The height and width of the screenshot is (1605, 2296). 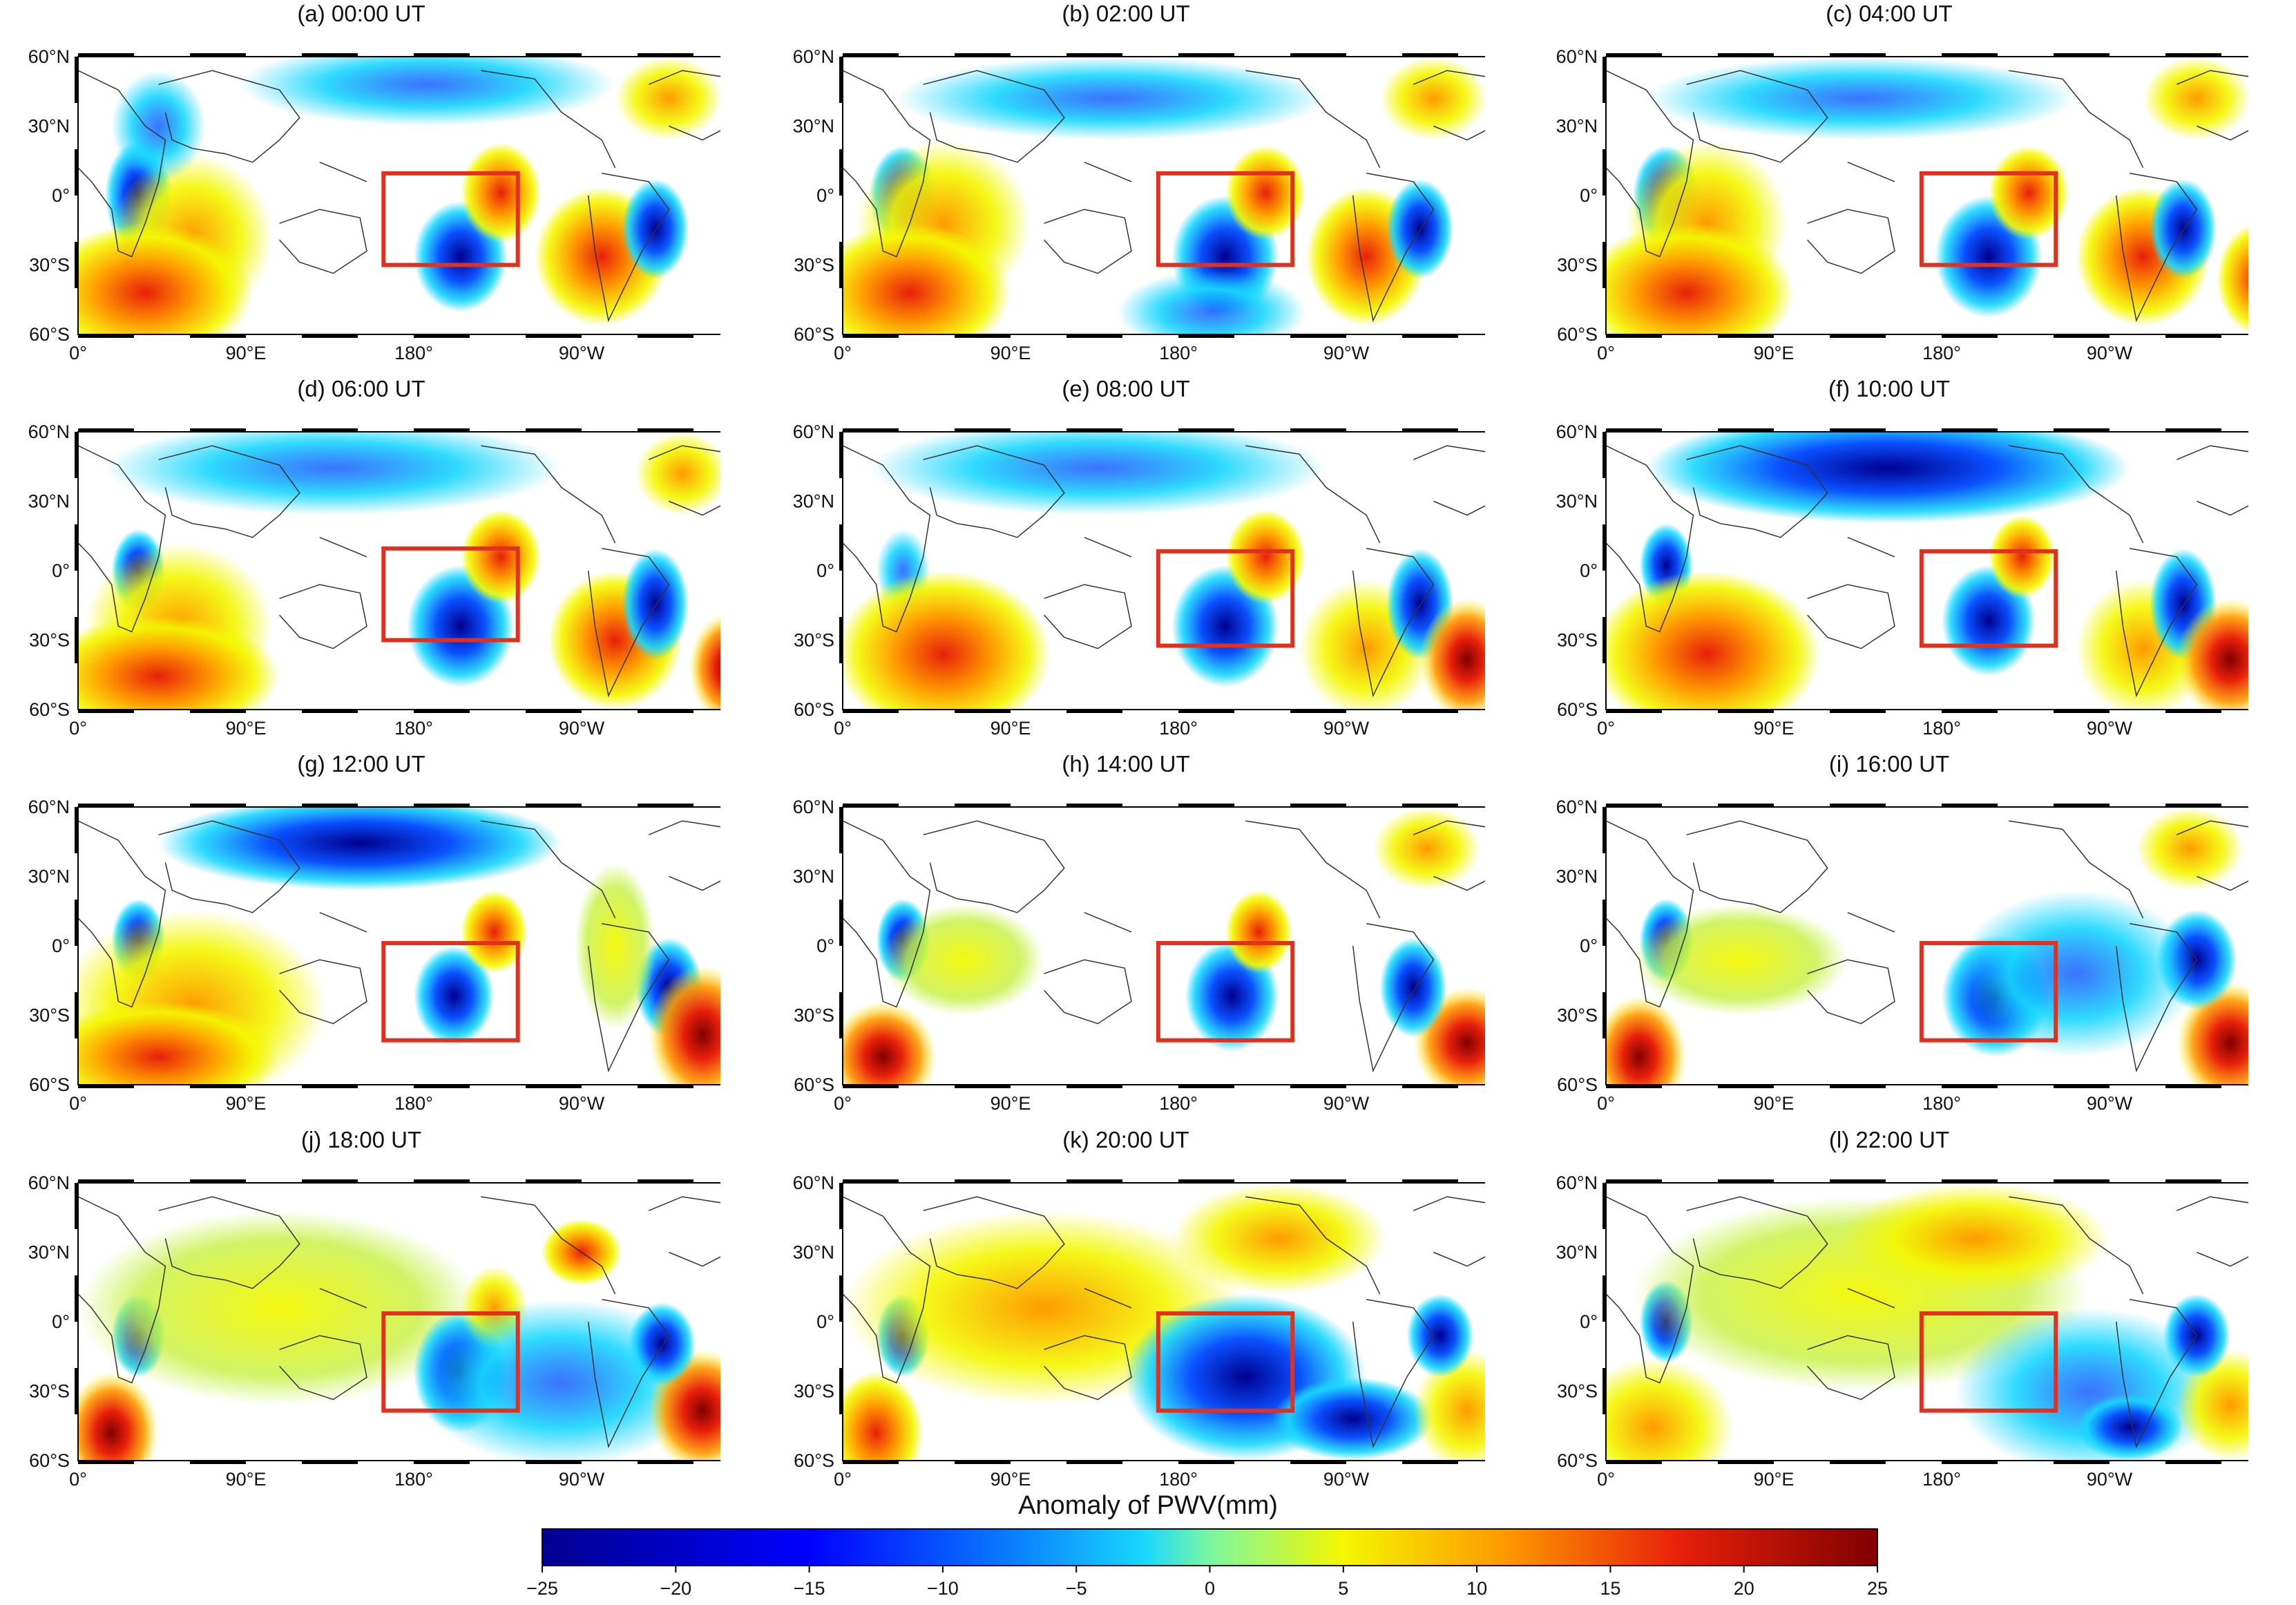 I want to click on panel-title: (b) 02:00 UT, so click(x=1126, y=13).